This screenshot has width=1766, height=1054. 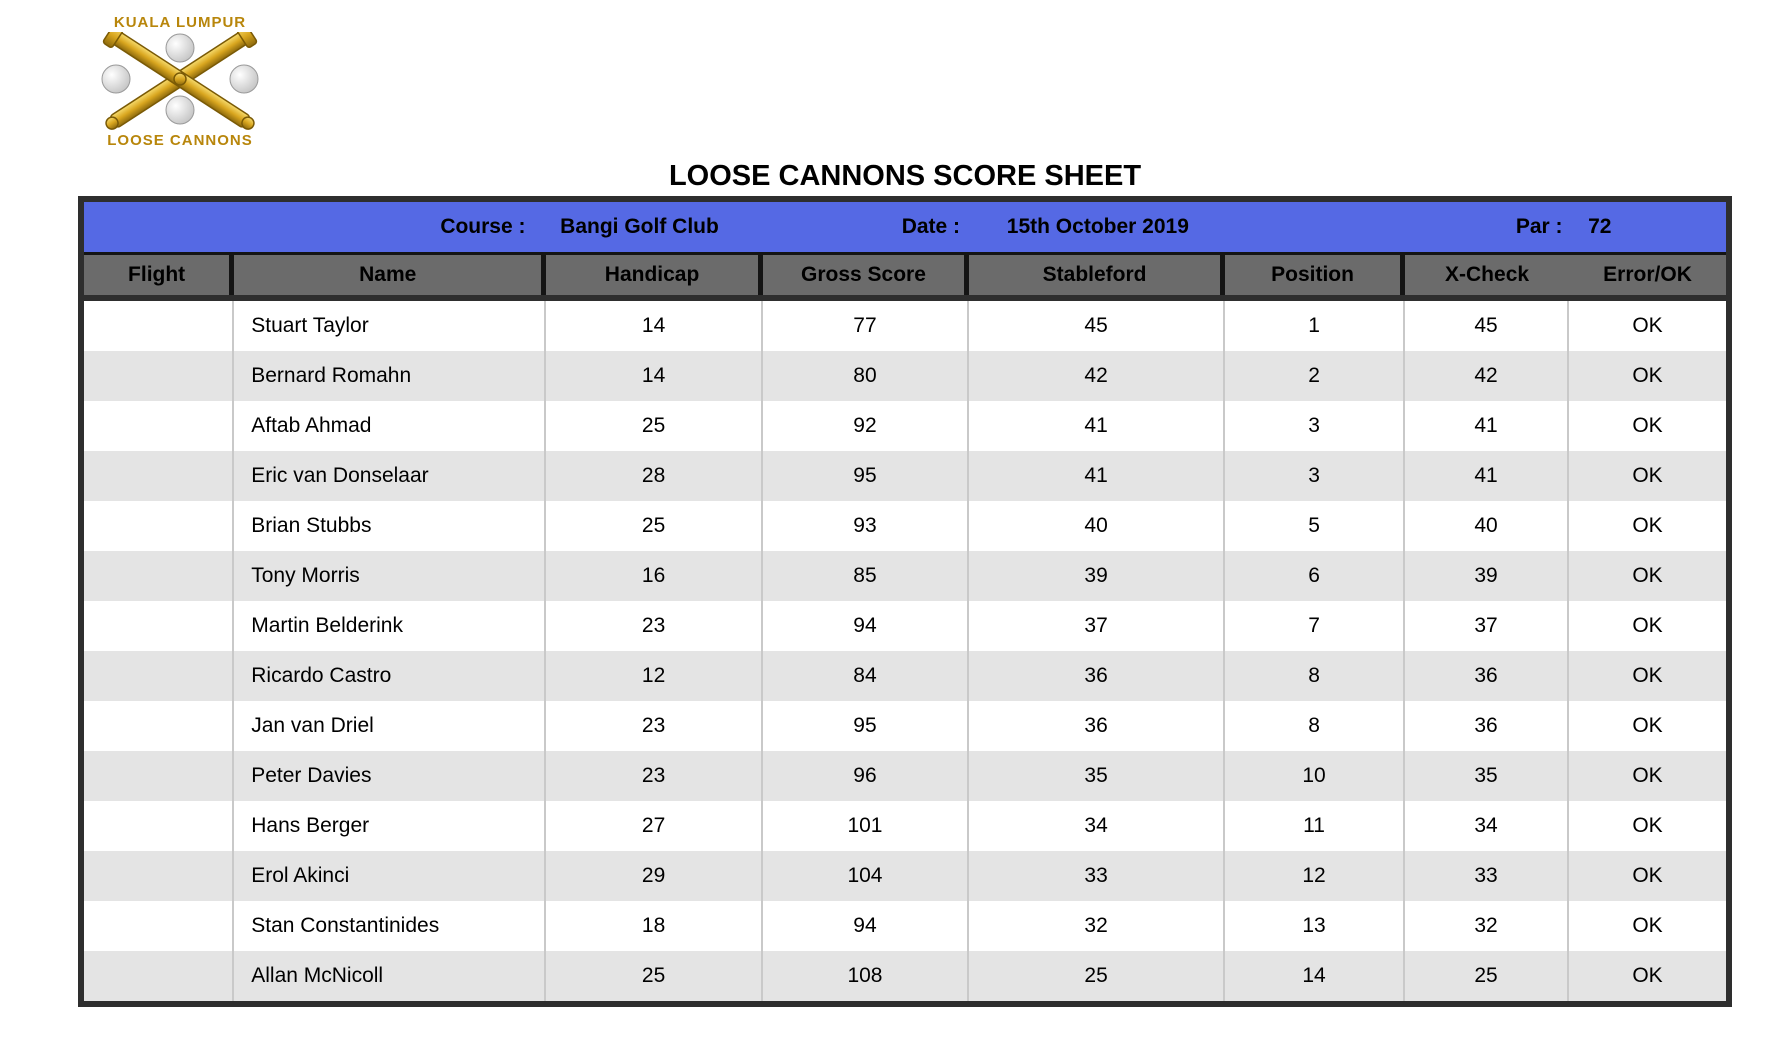 I want to click on table-row: Eric van Donselaar 28 95 41 3 41 OK, so click(x=905, y=476).